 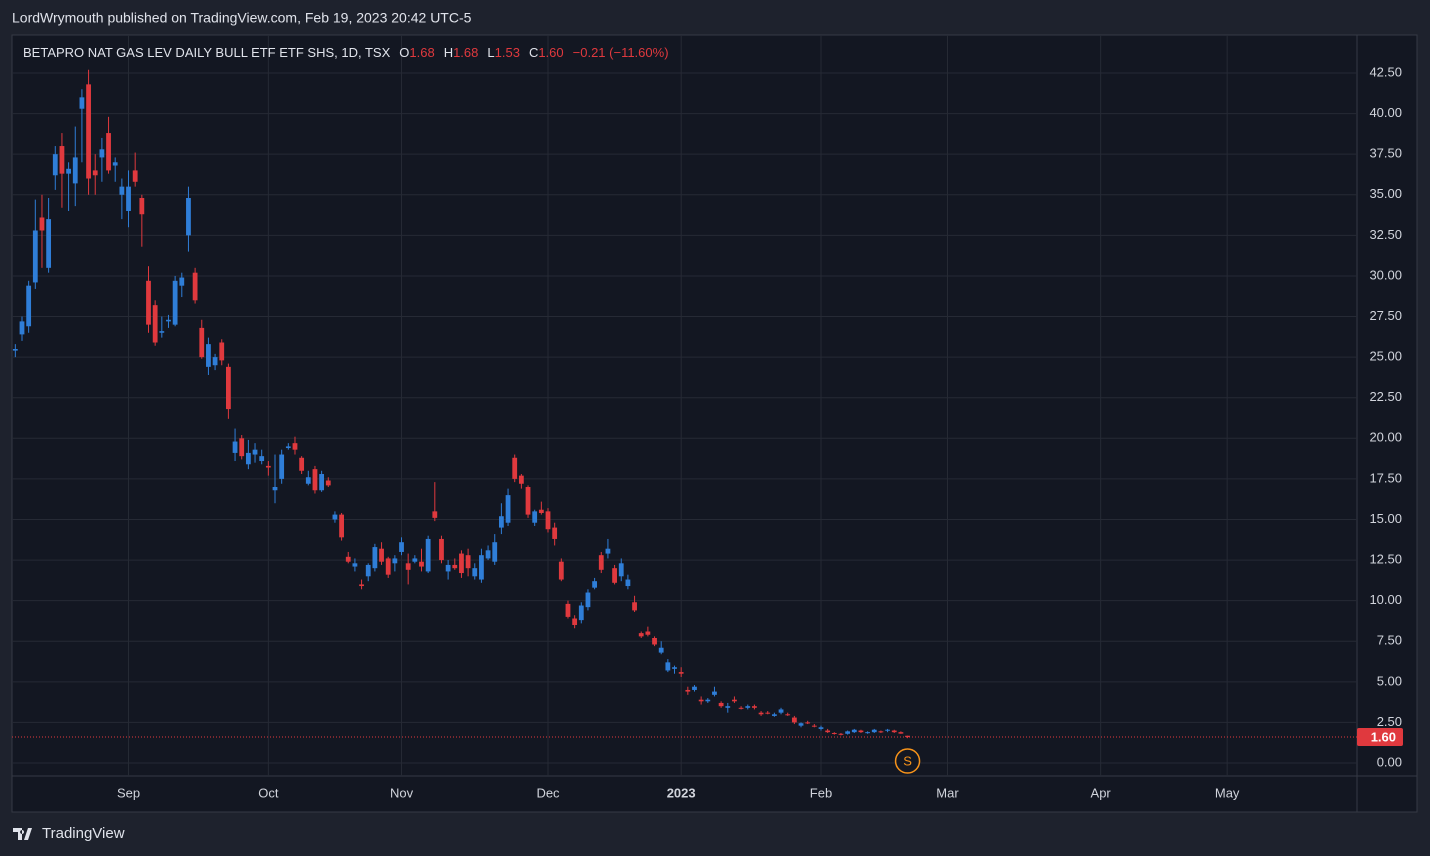 I want to click on y-tick-label: 37.50, so click(x=1385, y=153).